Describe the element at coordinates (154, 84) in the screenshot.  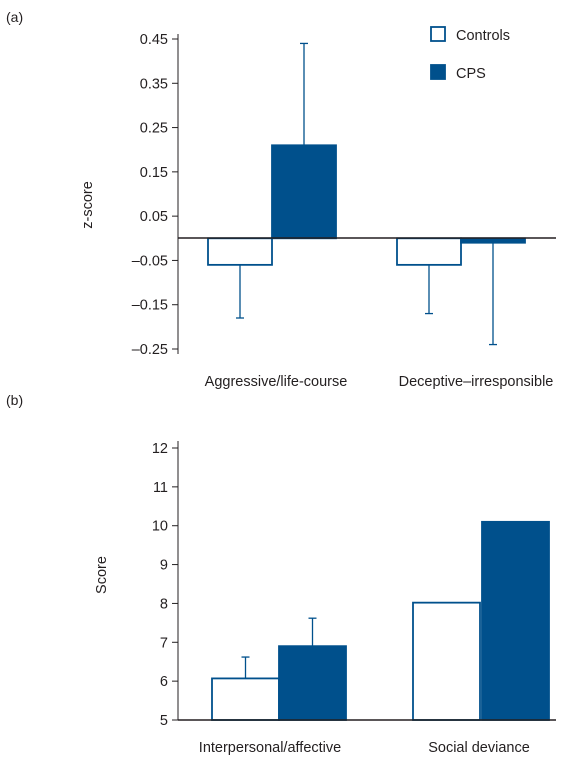
I see `y-tick-label: 0.35` at that location.